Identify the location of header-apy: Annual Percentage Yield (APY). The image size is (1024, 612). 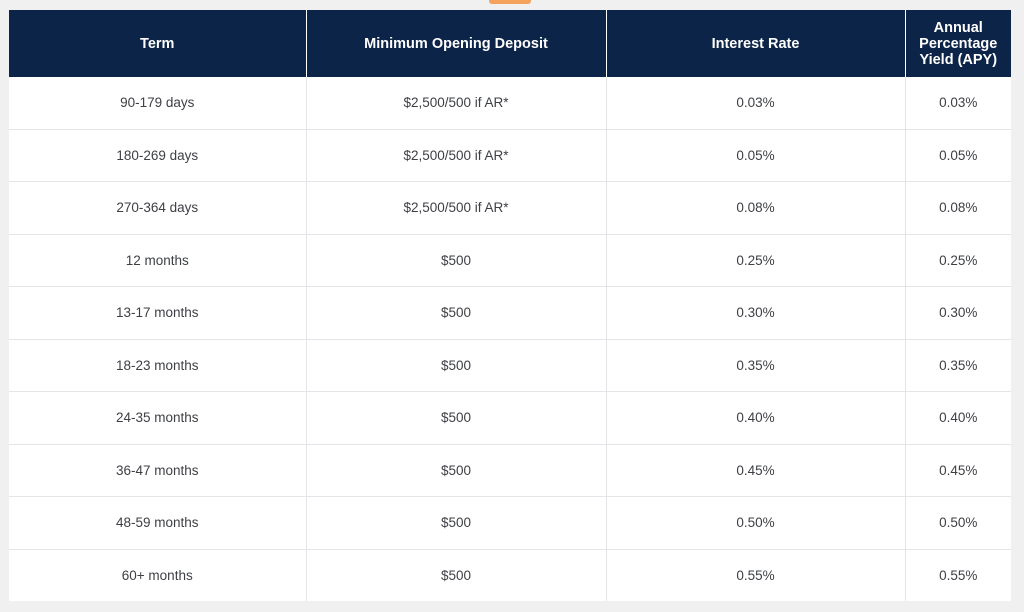
(958, 43).